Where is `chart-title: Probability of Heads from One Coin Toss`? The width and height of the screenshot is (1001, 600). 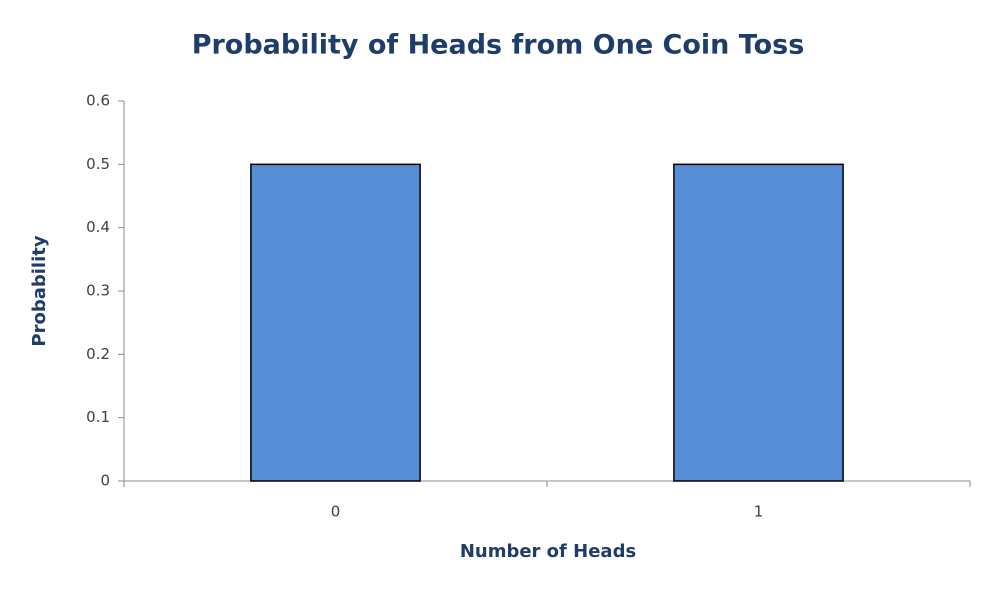
chart-title: Probability of Heads from One Coin Toss is located at coordinates (498, 45).